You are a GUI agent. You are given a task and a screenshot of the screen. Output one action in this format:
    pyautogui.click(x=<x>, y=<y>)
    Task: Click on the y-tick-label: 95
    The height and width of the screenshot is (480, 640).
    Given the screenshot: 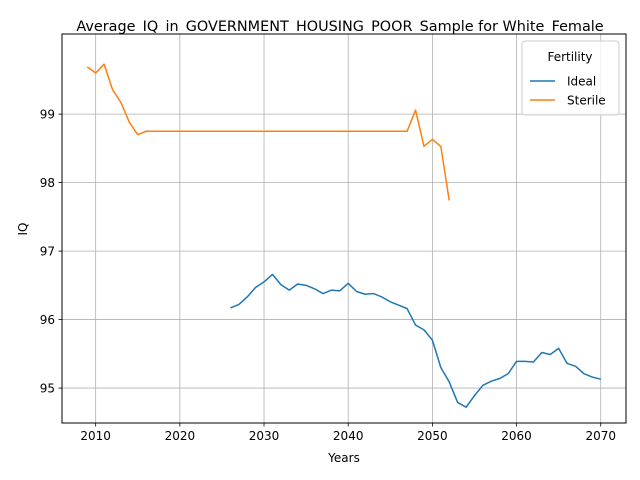 What is the action you would take?
    pyautogui.click(x=47, y=389)
    